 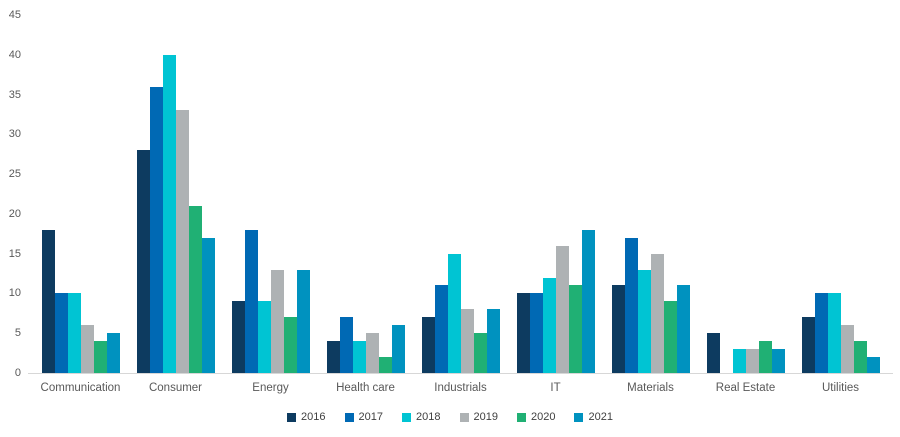 I want to click on bar-2017-energy, so click(x=251, y=301).